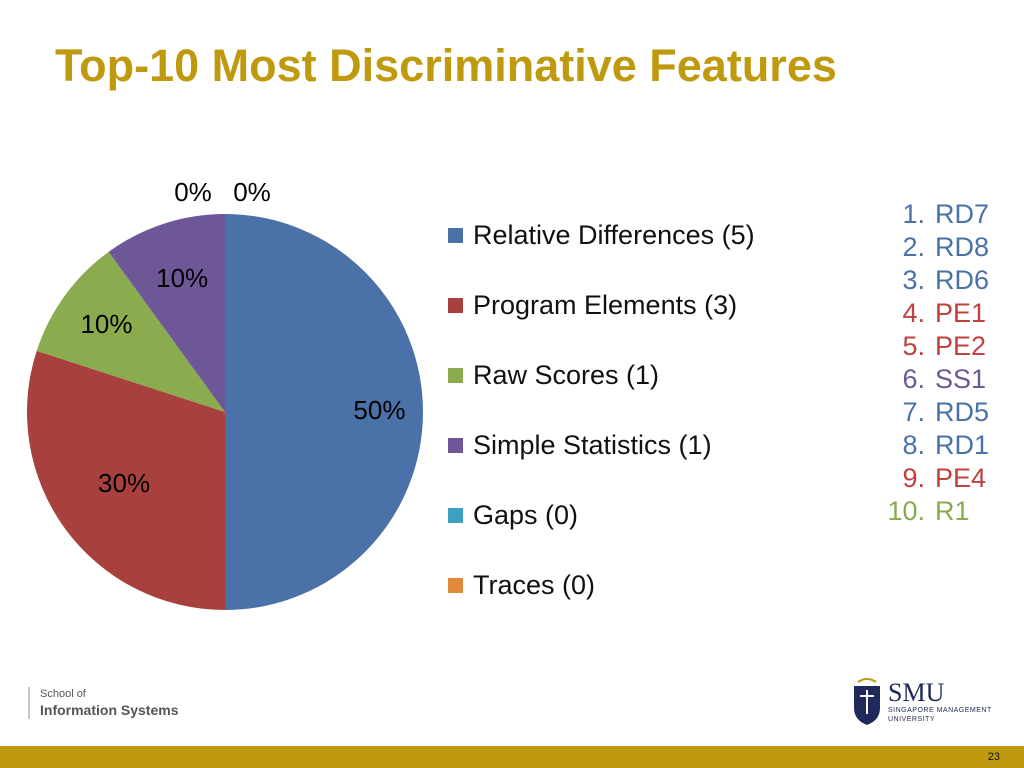 The width and height of the screenshot is (1024, 768). What do you see at coordinates (534, 584) in the screenshot?
I see `legend-label: Traces (0)` at bounding box center [534, 584].